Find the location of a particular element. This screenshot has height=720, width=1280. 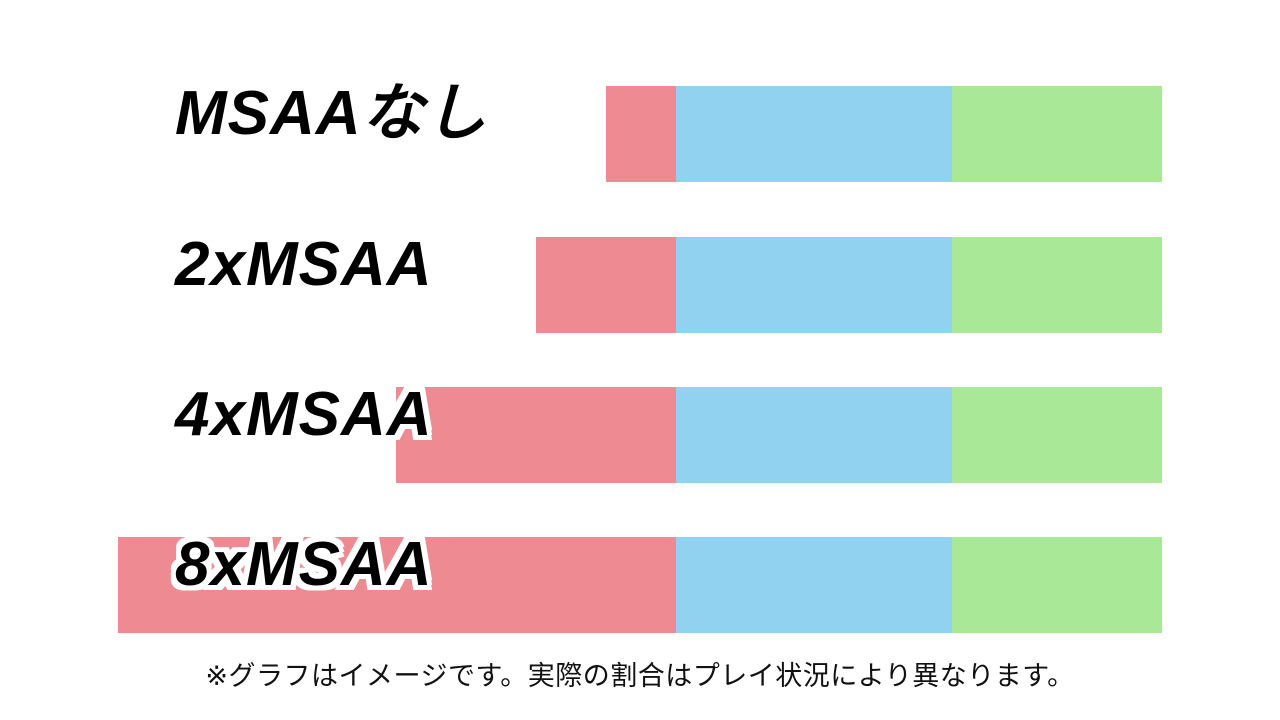

category-label-msaa-off: MSAAなし is located at coordinates (331, 113).